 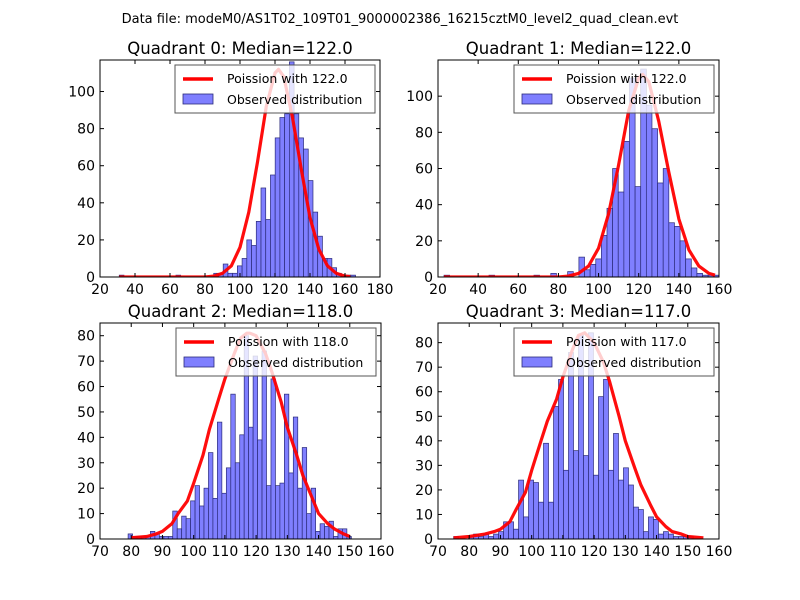 What do you see at coordinates (424, 466) in the screenshot?
I see `y-tick-label: 30` at bounding box center [424, 466].